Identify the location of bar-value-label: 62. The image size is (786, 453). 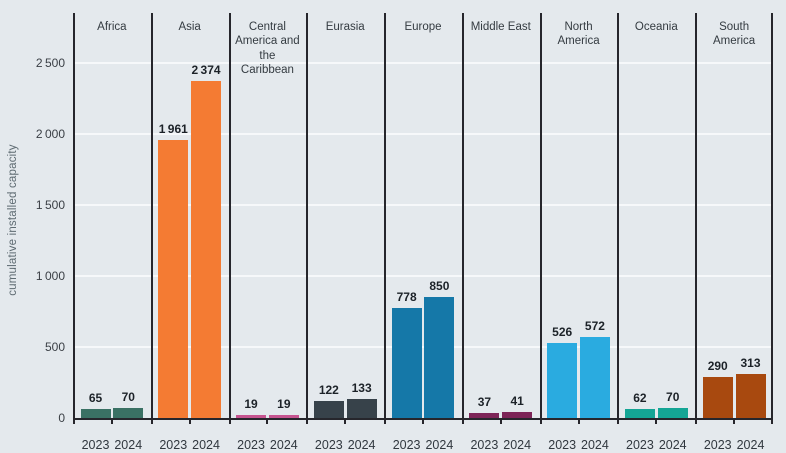
(640, 398).